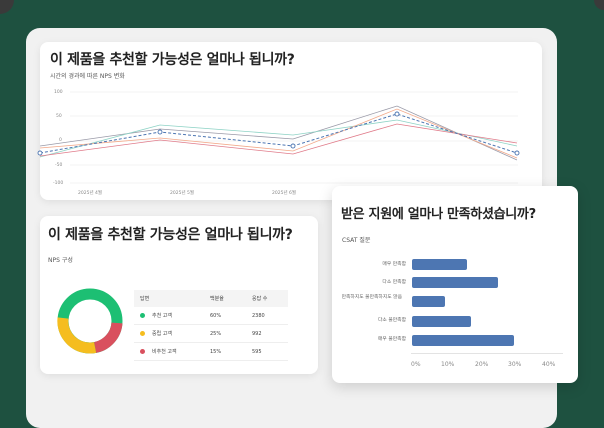 Image resolution: width=604 pixels, height=428 pixels. I want to click on y-tick: -100, so click(58, 183).